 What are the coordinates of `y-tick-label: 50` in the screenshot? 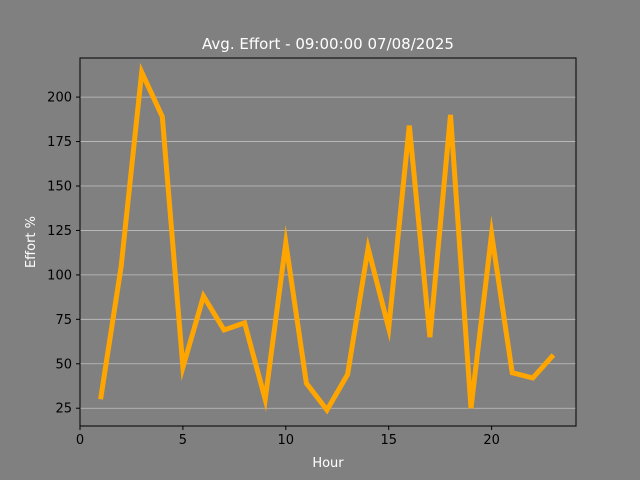 It's located at (63, 364).